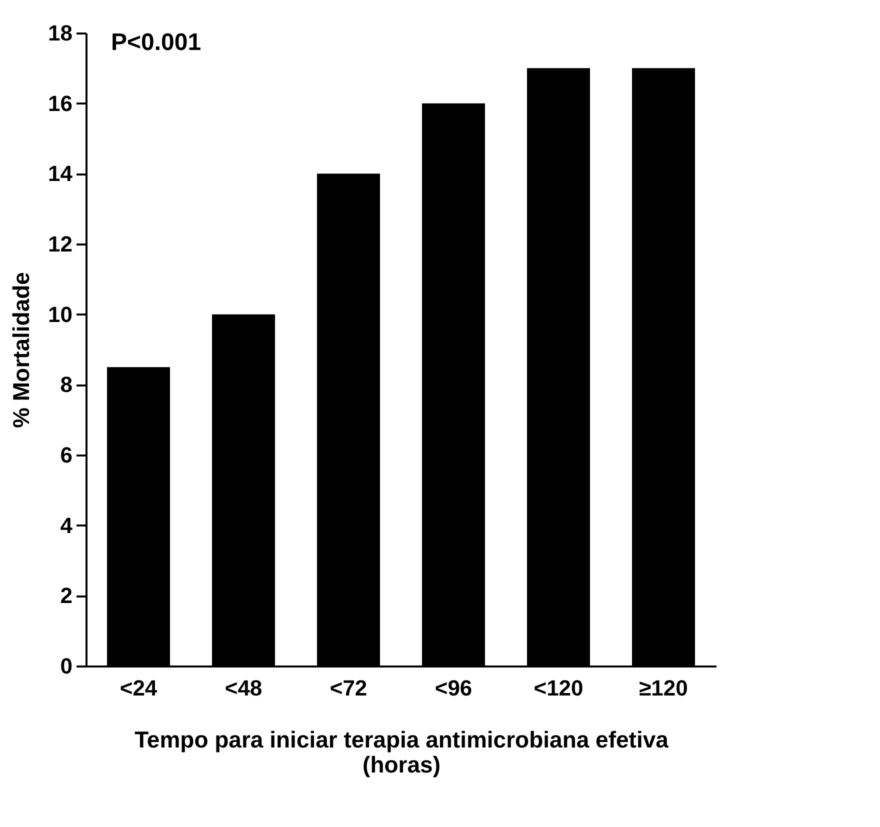  What do you see at coordinates (156, 42) in the screenshot?
I see `annotation: P<0.001` at bounding box center [156, 42].